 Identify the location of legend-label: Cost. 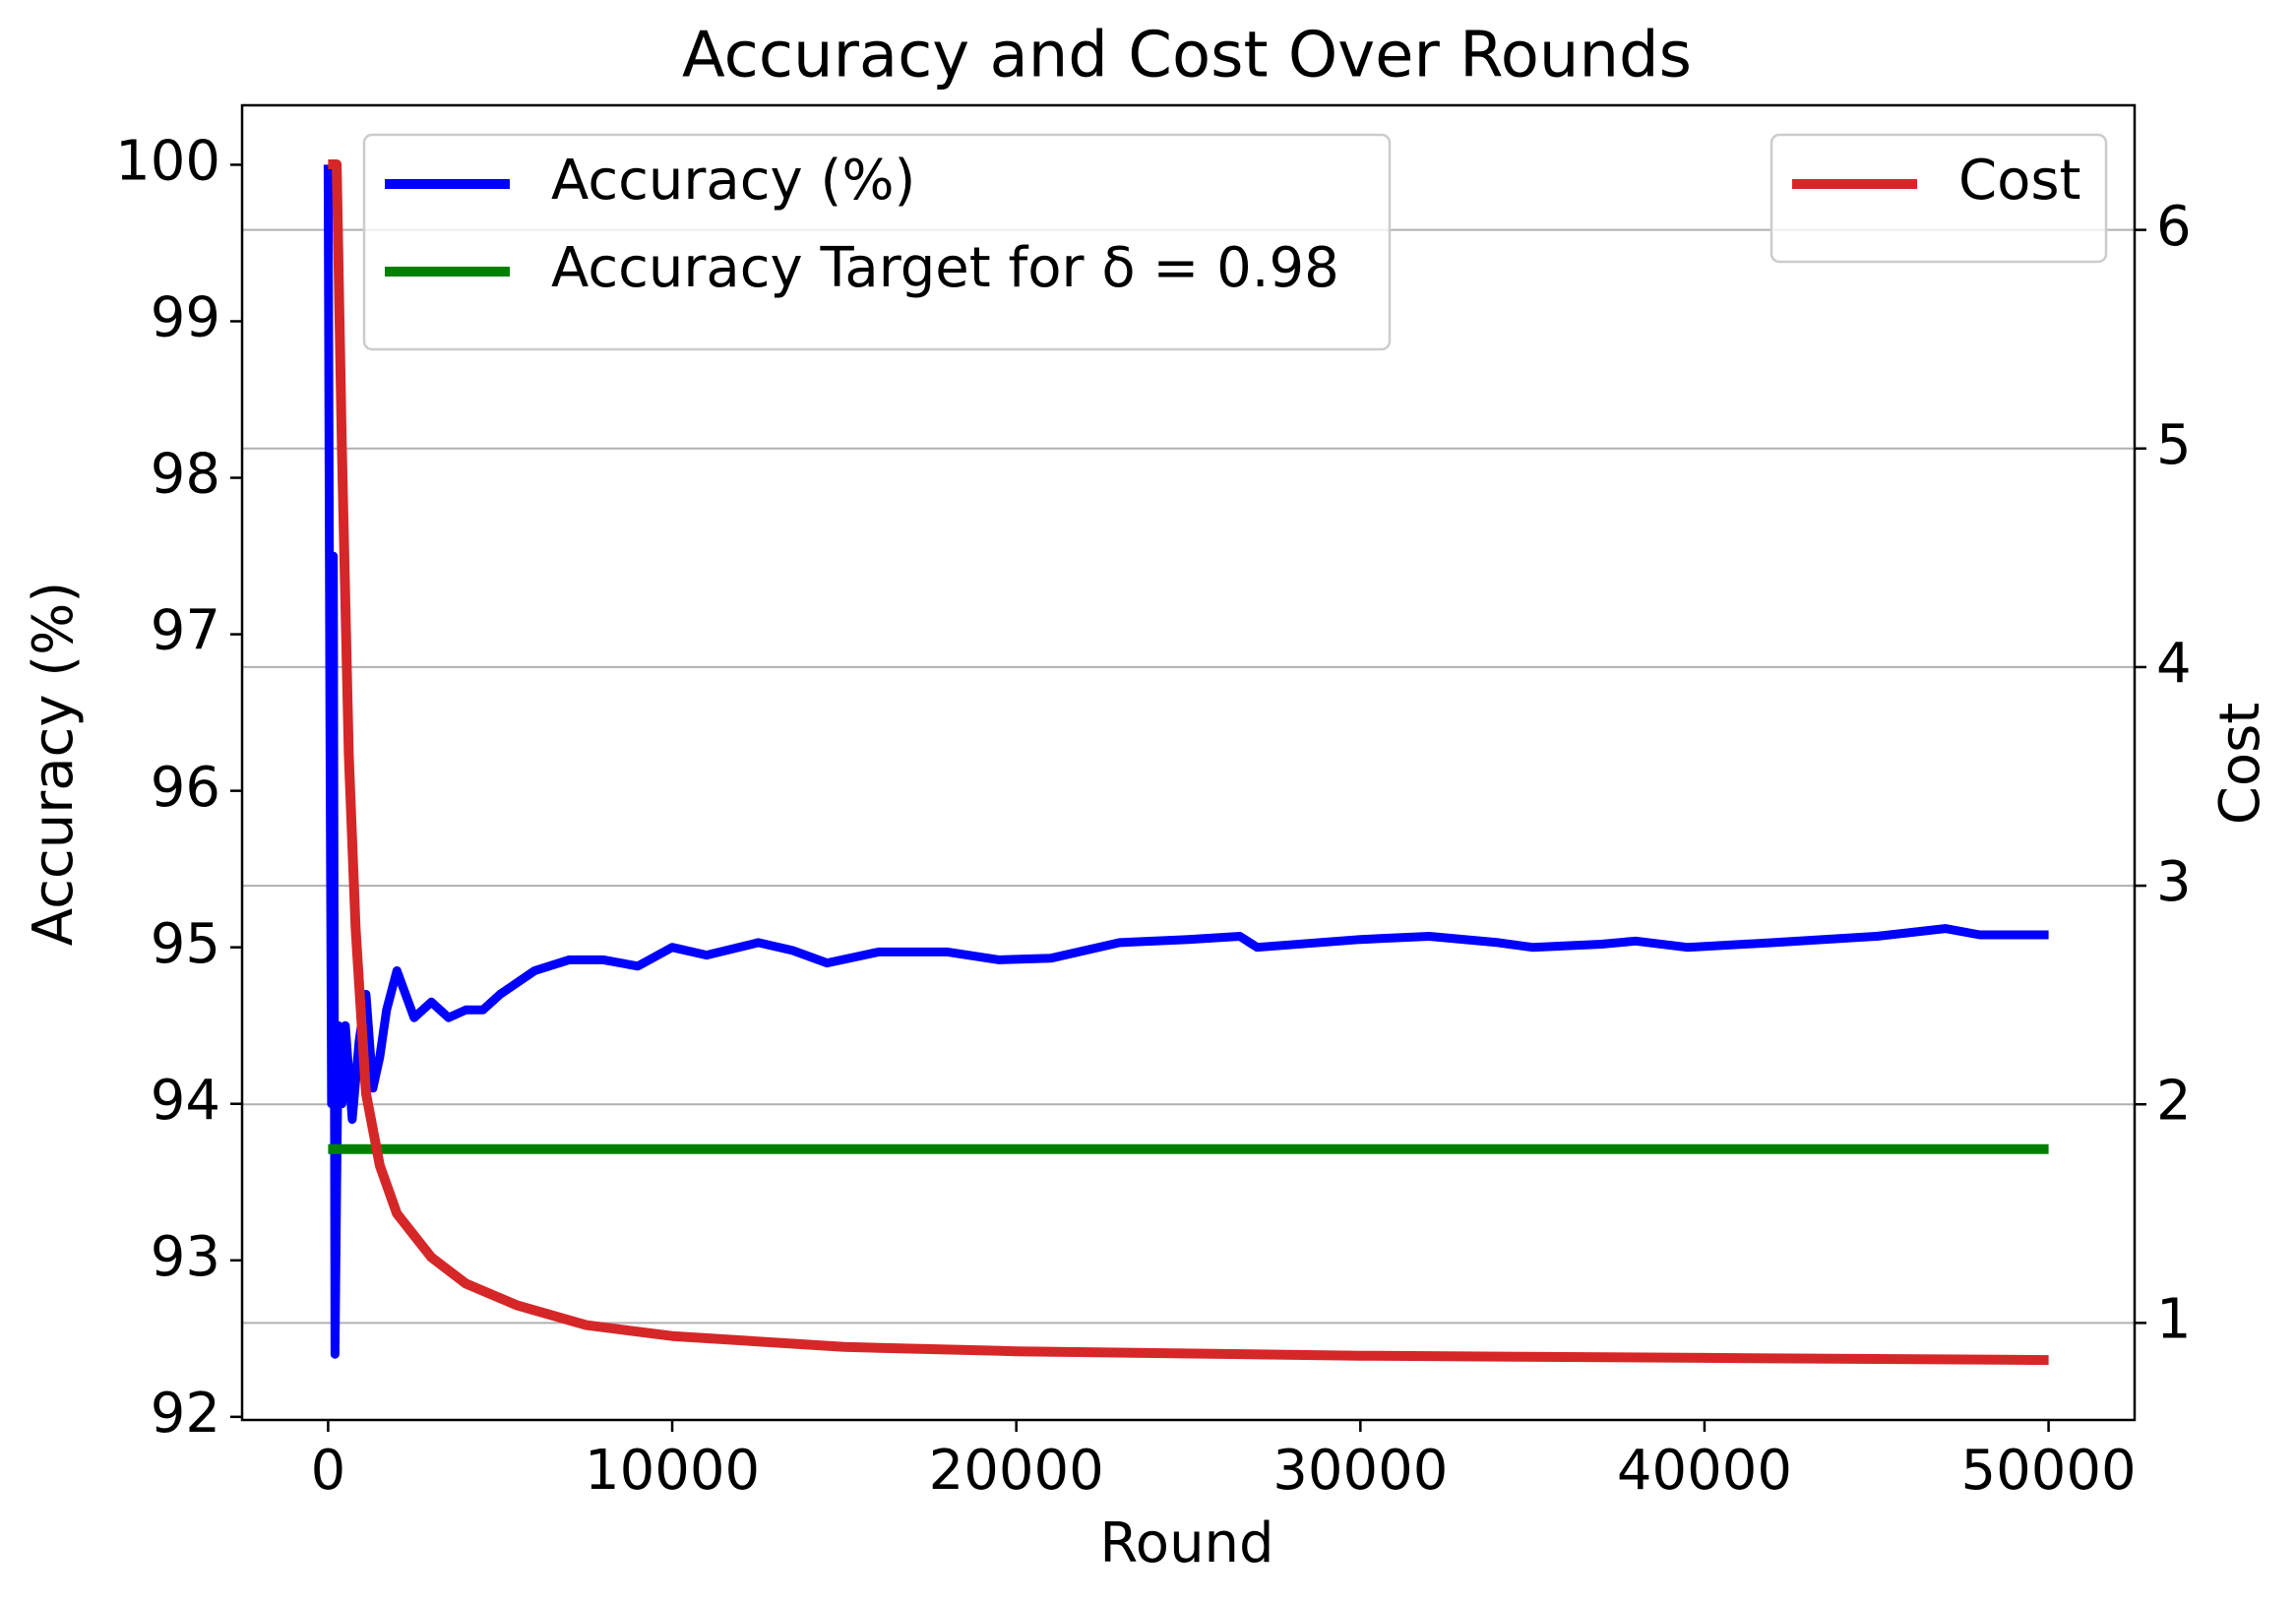
(2020, 181).